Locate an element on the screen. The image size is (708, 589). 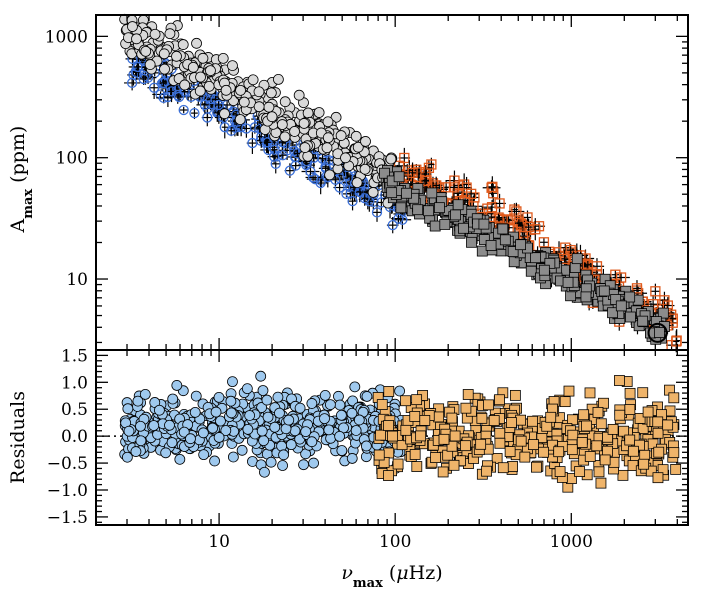
x-tick-label: 1000 is located at coordinates (571, 542).